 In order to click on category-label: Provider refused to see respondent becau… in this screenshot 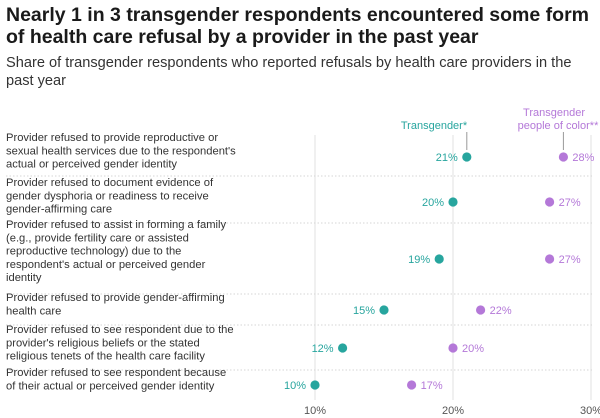, I will do `click(116, 379)`.